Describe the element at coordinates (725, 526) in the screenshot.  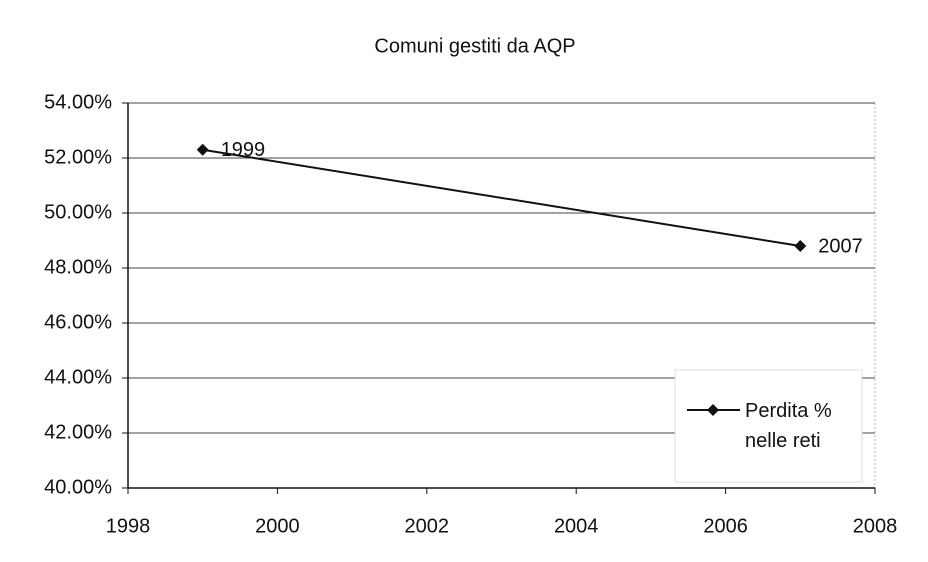
I see `x-tick-label: 2006` at that location.